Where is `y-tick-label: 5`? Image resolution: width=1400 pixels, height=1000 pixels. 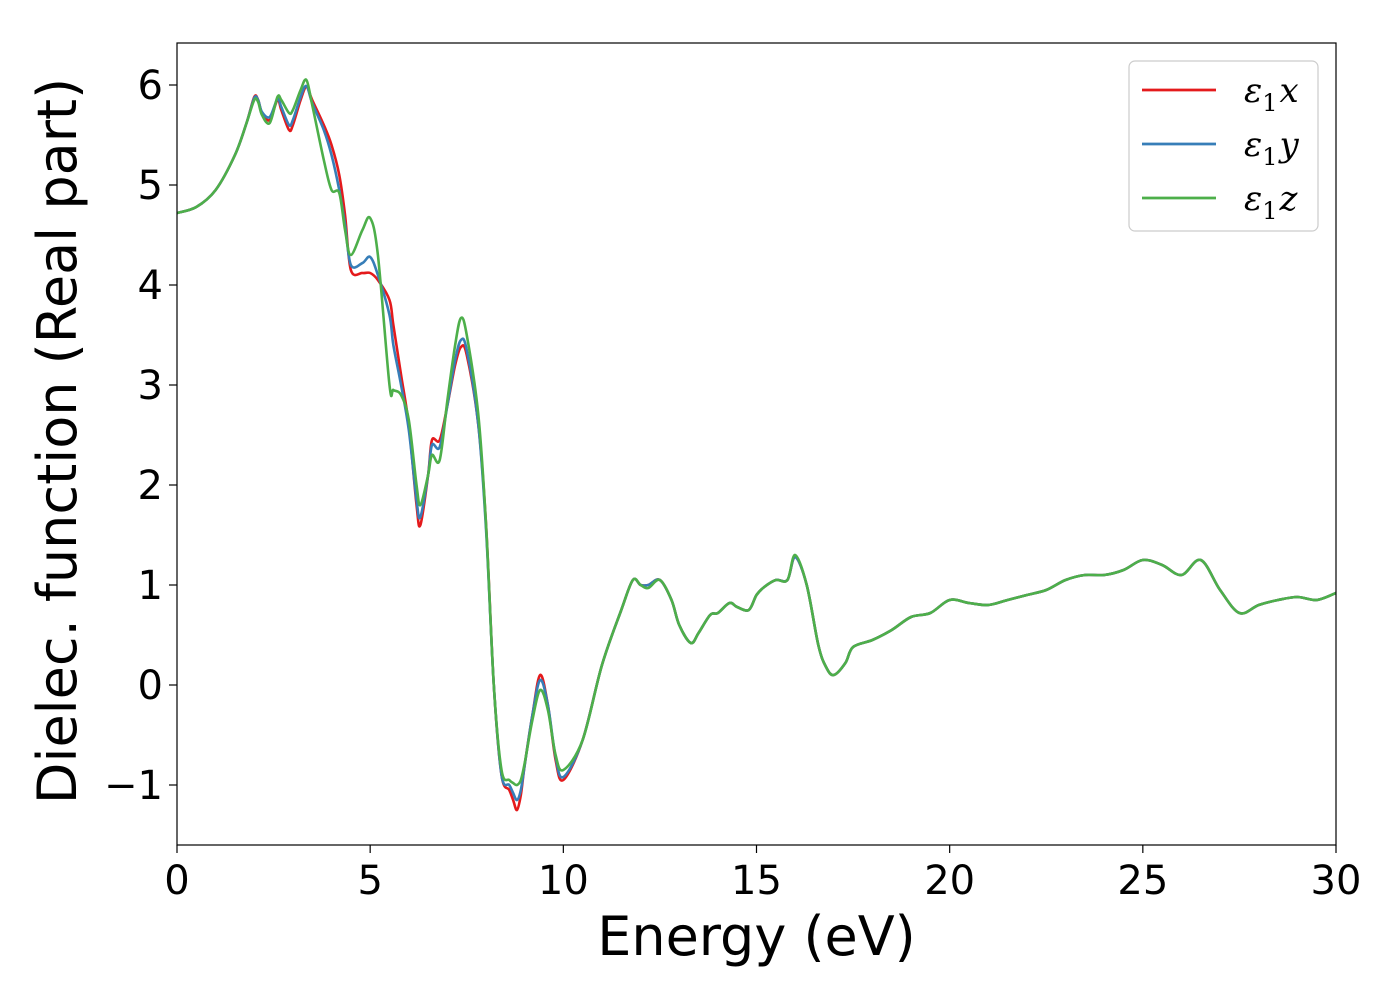 y-tick-label: 5 is located at coordinates (150, 186).